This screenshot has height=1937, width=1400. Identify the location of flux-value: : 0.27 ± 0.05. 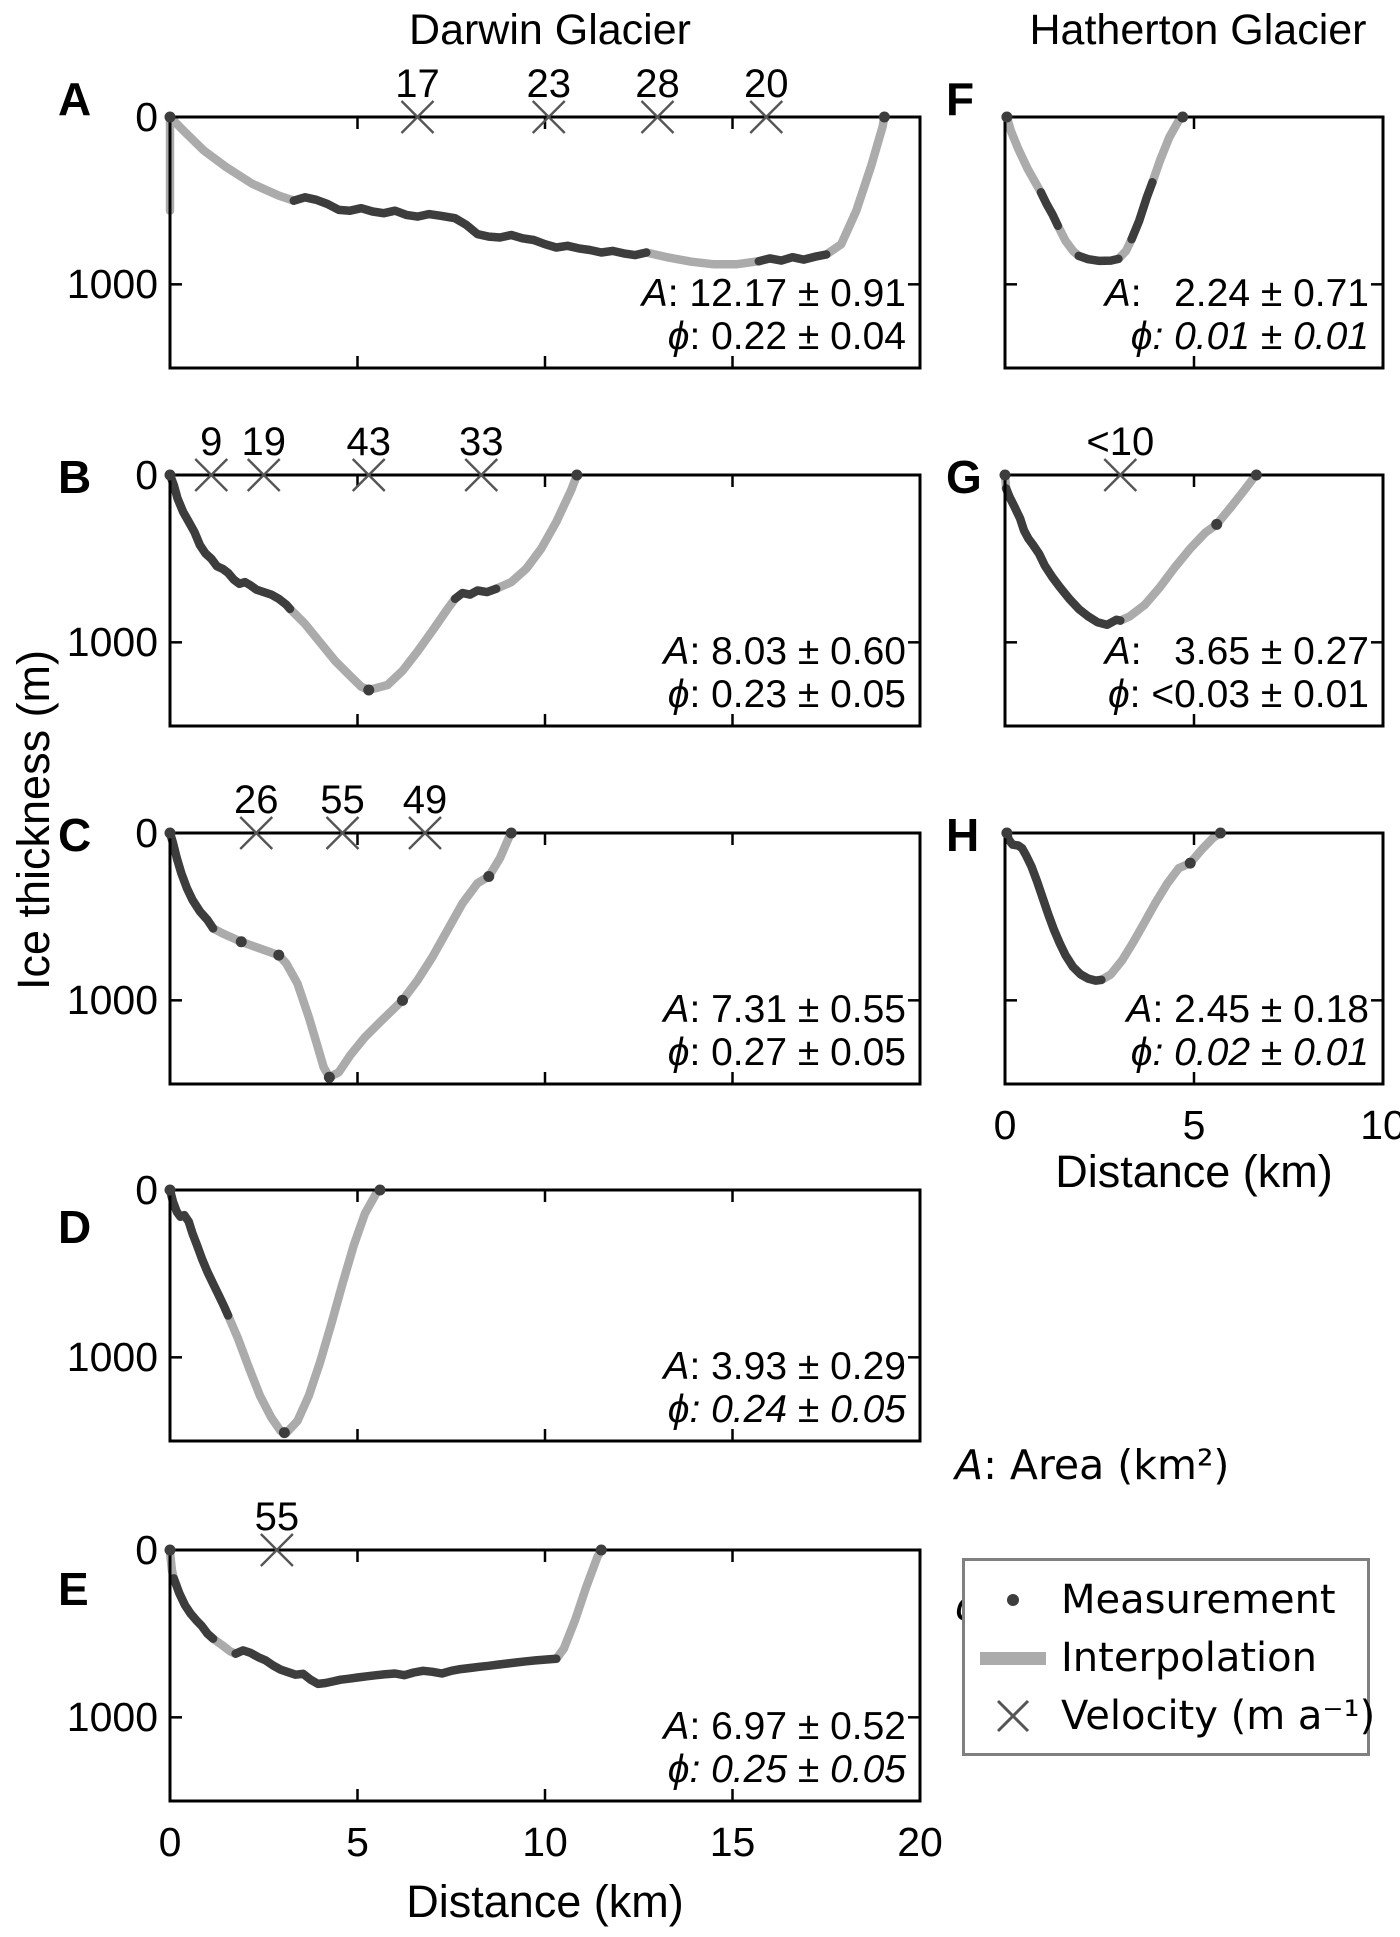
(797, 1052).